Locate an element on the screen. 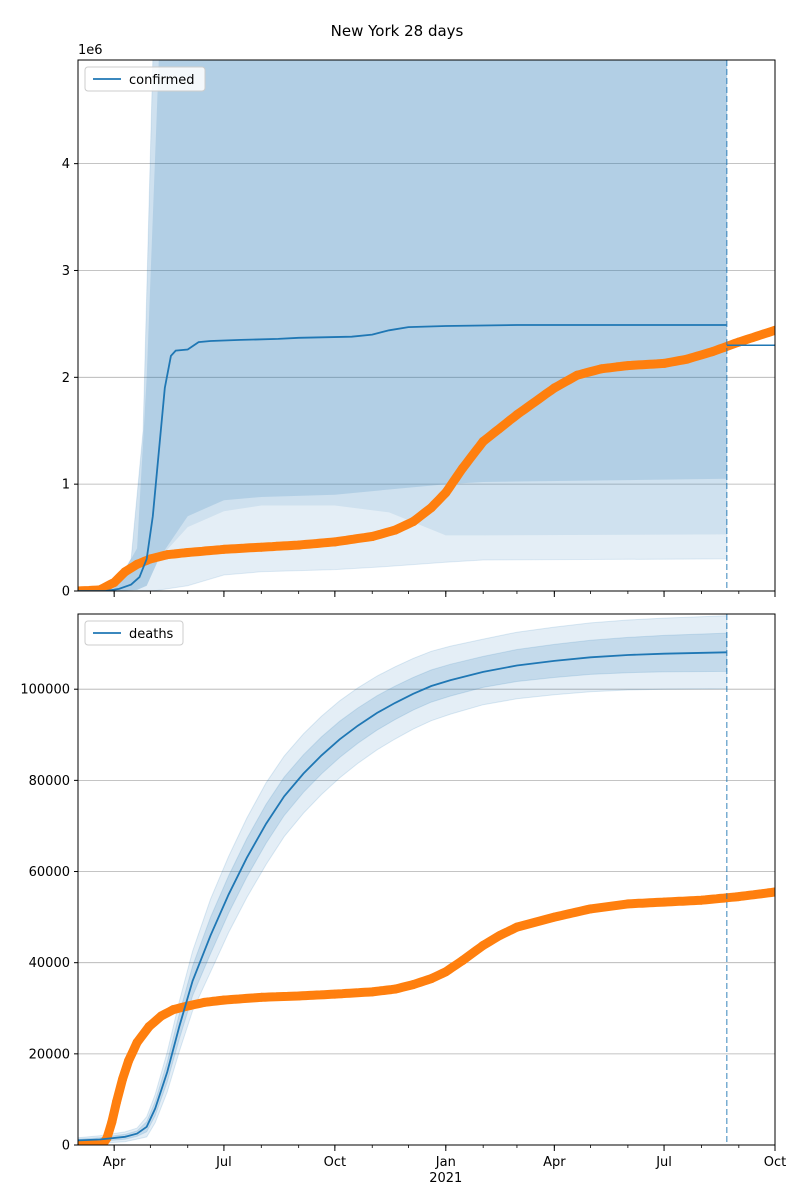 The image size is (800, 1204). y-tick-label: 3 is located at coordinates (66, 271).